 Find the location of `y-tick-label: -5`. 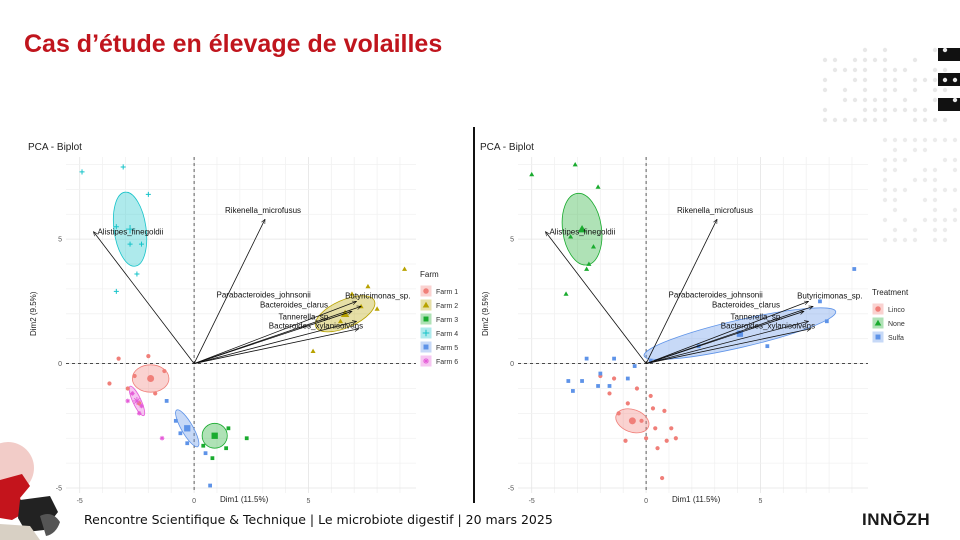

y-tick-label: -5 is located at coordinates (511, 489).